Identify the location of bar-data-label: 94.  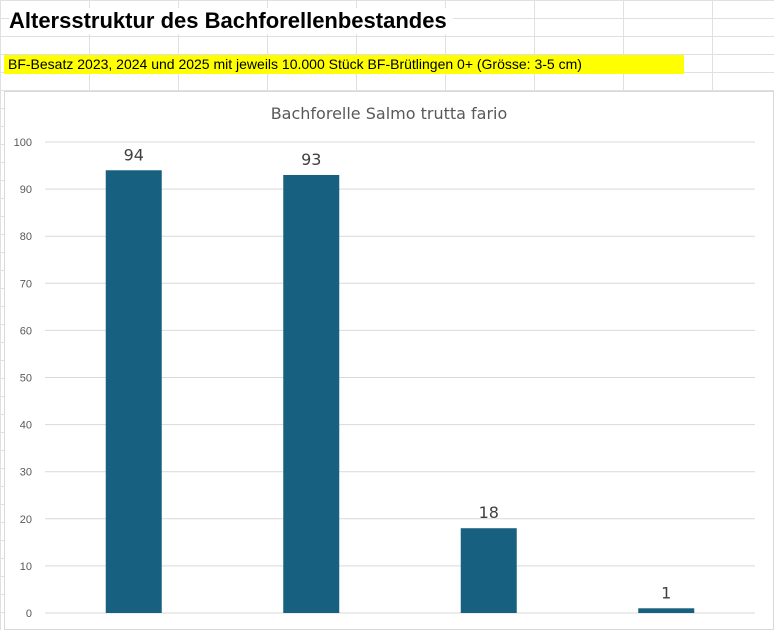
(134, 154).